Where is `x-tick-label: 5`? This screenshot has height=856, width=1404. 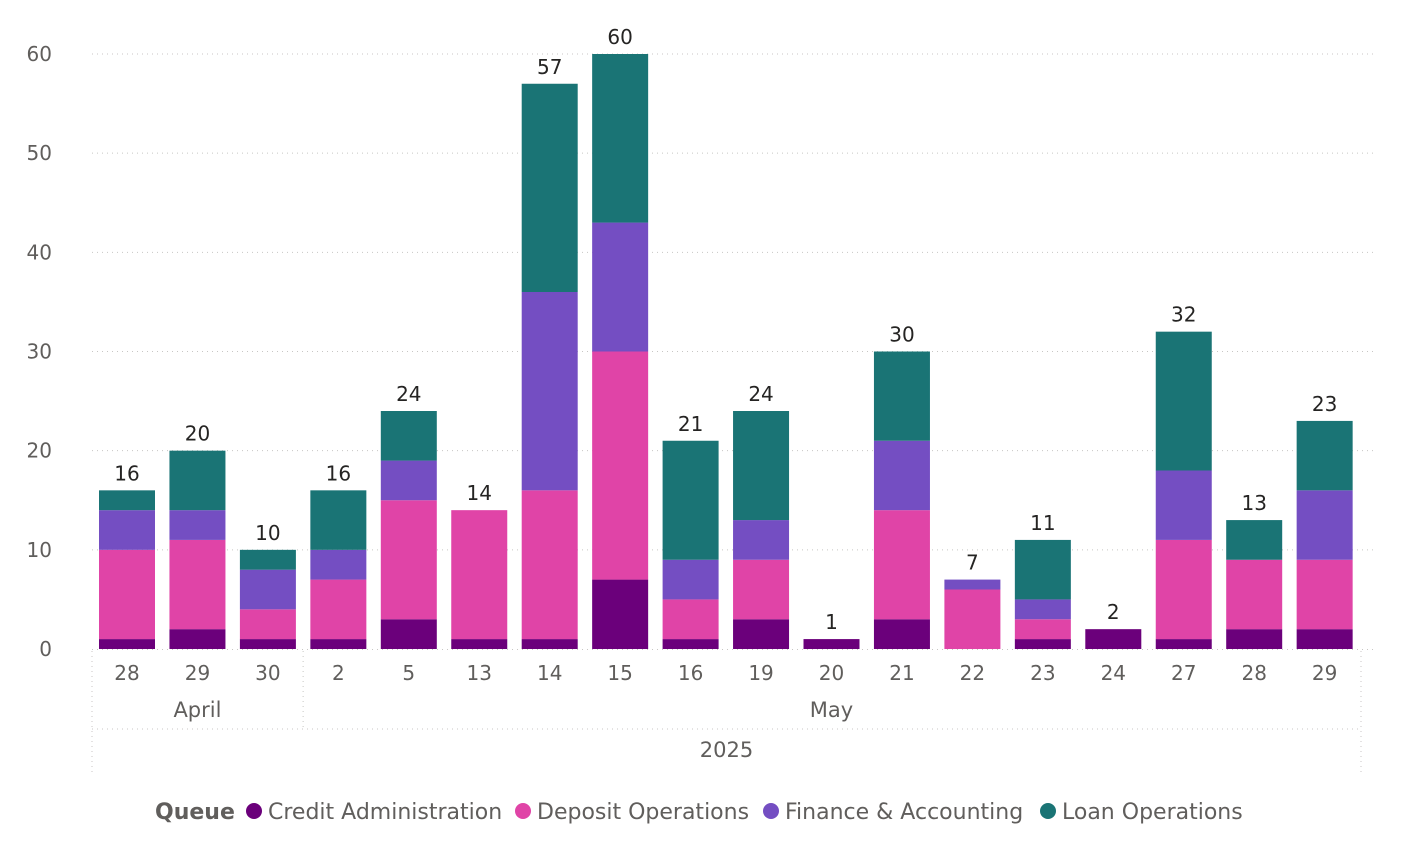 x-tick-label: 5 is located at coordinates (408, 673).